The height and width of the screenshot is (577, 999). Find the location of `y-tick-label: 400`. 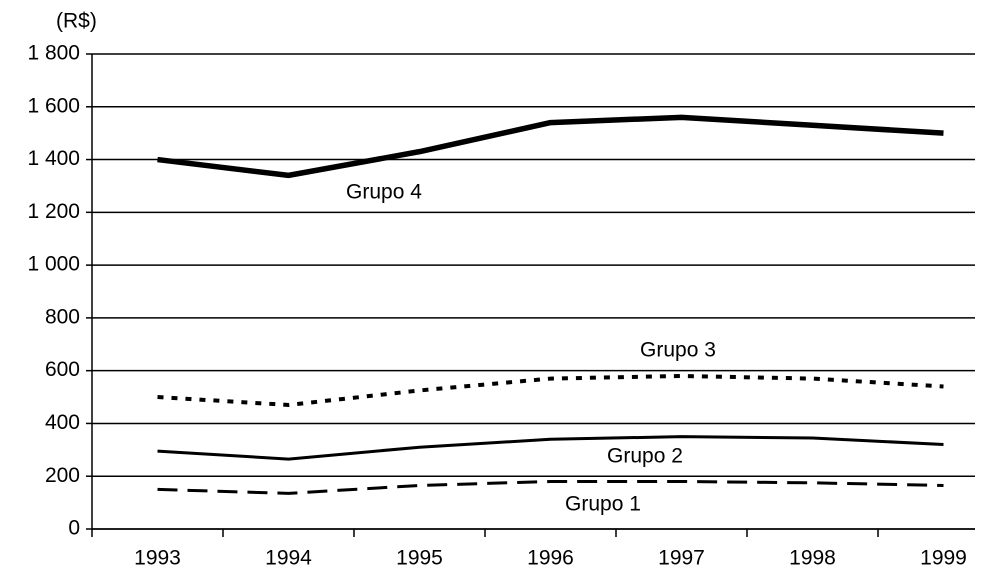

y-tick-label: 400 is located at coordinates (62, 422).